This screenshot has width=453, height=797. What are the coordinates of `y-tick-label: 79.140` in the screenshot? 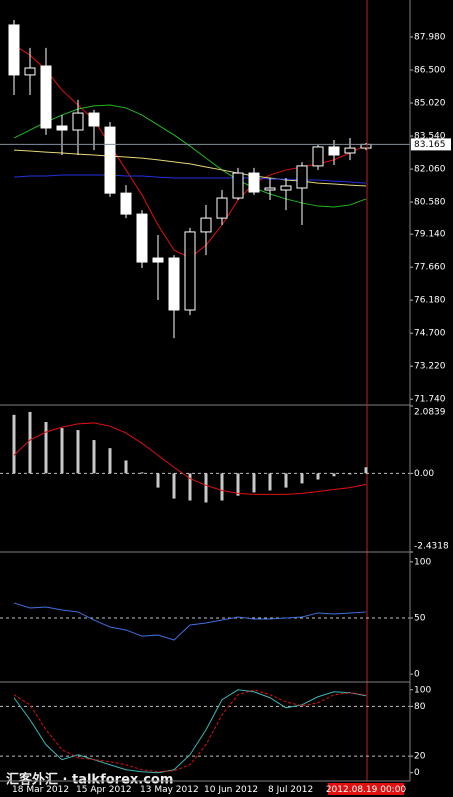 It's located at (430, 235).